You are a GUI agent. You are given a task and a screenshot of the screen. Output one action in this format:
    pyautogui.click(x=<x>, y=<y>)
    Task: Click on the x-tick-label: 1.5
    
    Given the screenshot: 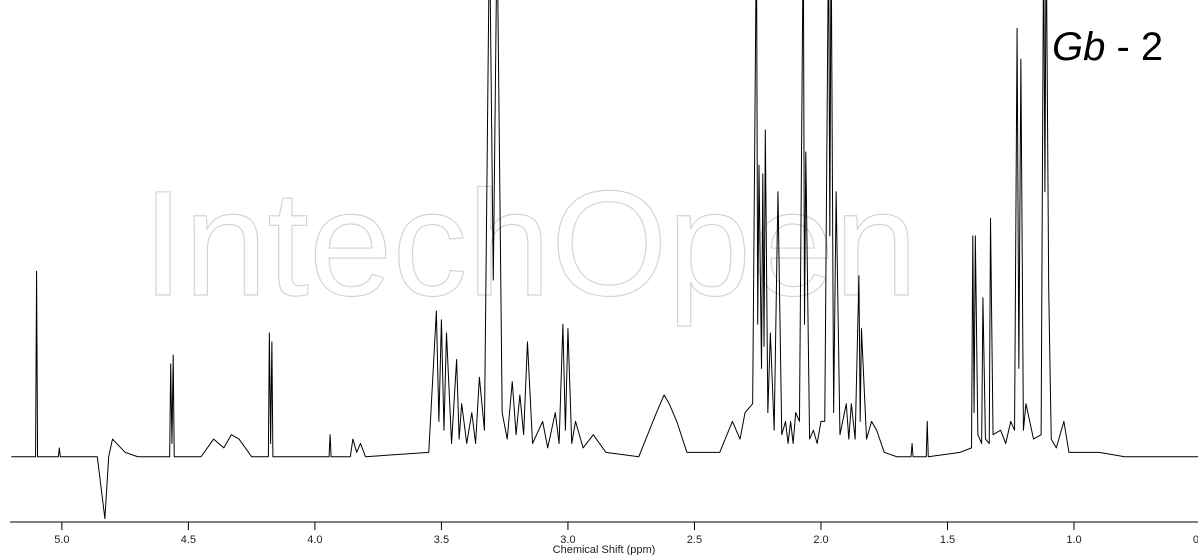 What is the action you would take?
    pyautogui.click(x=947, y=540)
    